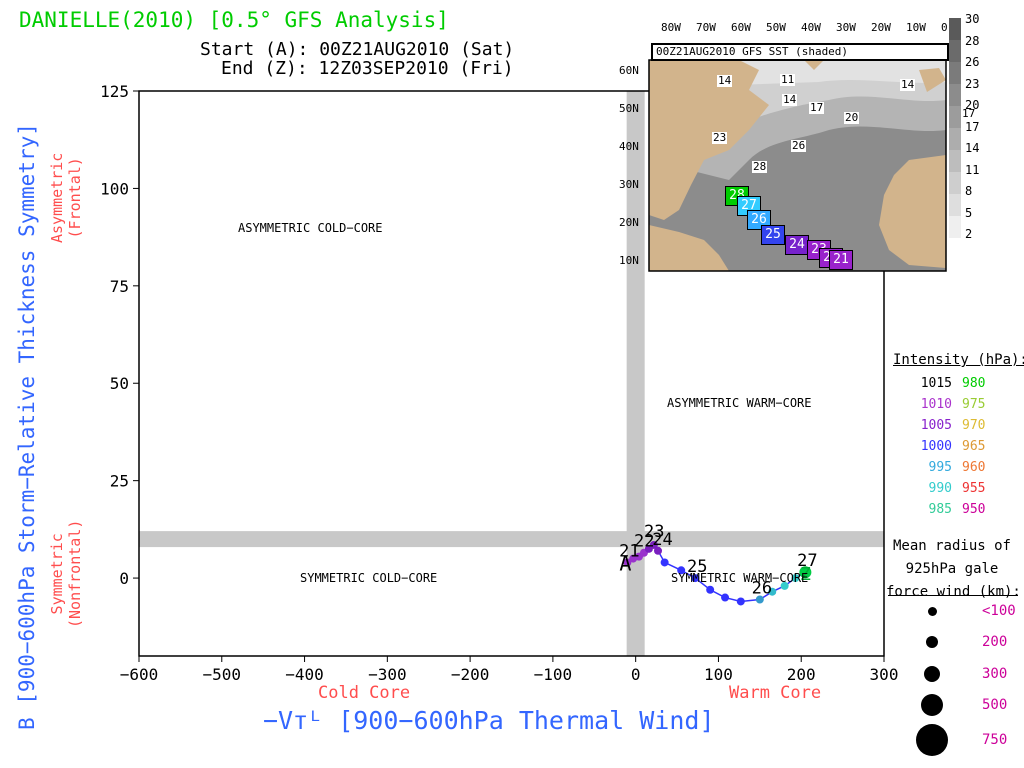 This screenshot has width=1024, height=768. I want to click on intensity-value: 1010, so click(936, 404).